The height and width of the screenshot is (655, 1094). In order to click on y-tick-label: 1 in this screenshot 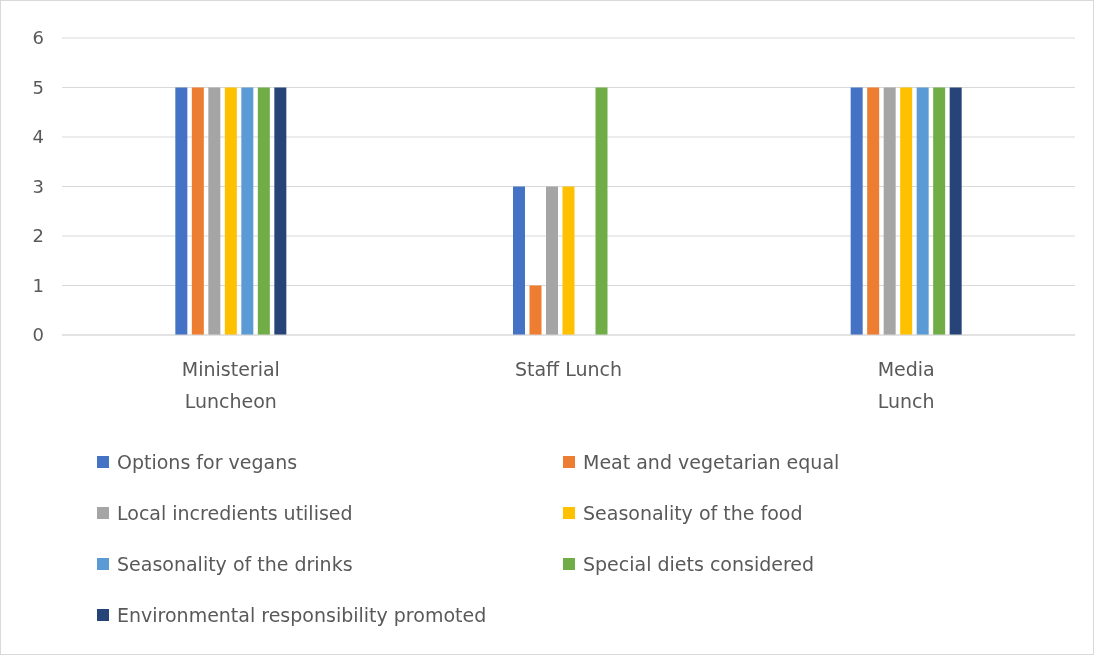, I will do `click(38, 285)`.